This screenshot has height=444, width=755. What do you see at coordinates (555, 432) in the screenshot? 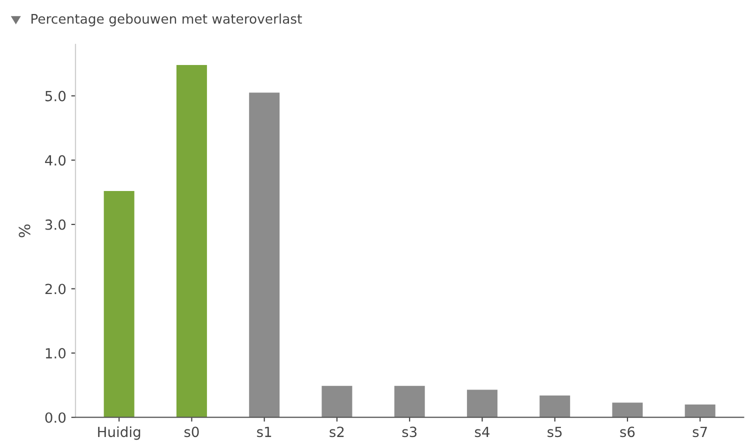
I see `x-tick-label: s5` at bounding box center [555, 432].